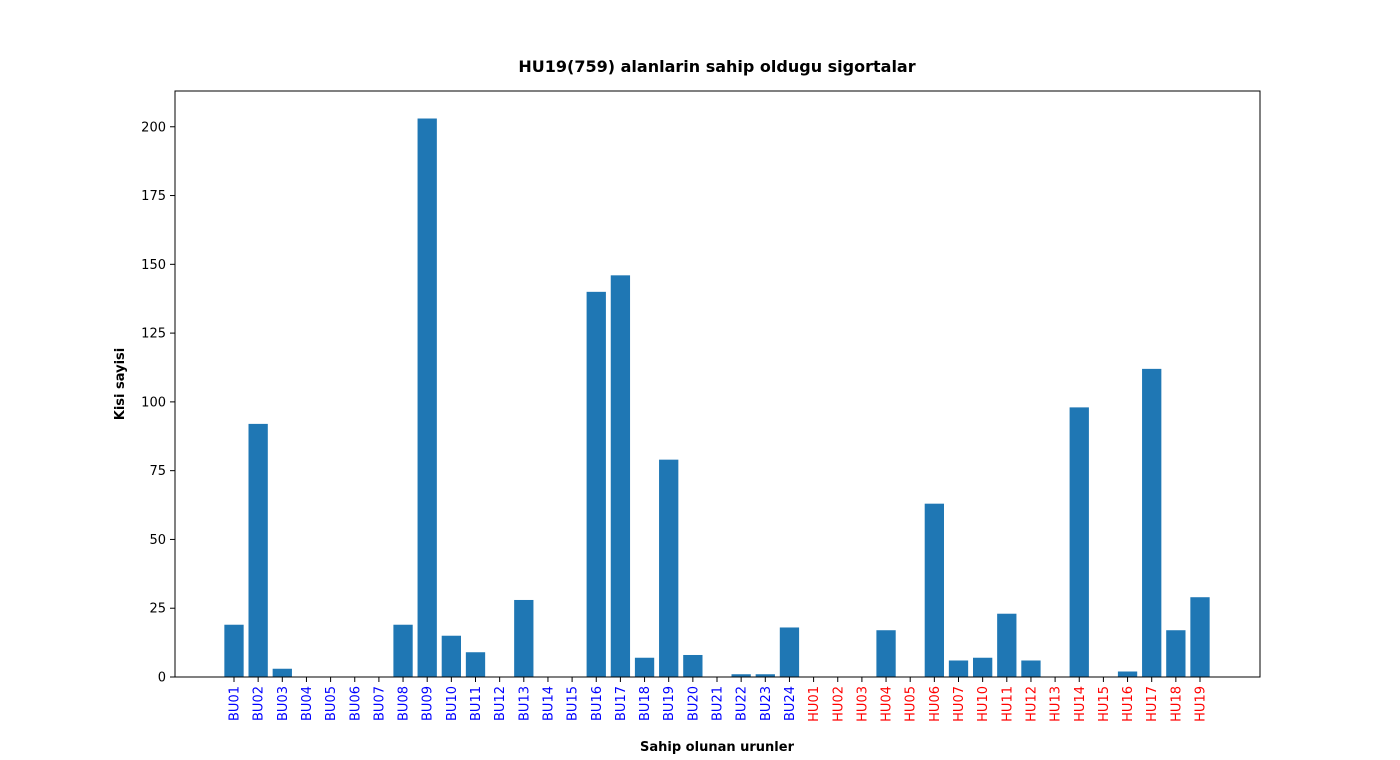  Describe the element at coordinates (153, 334) in the screenshot. I see `y-tick-label: 125` at that location.